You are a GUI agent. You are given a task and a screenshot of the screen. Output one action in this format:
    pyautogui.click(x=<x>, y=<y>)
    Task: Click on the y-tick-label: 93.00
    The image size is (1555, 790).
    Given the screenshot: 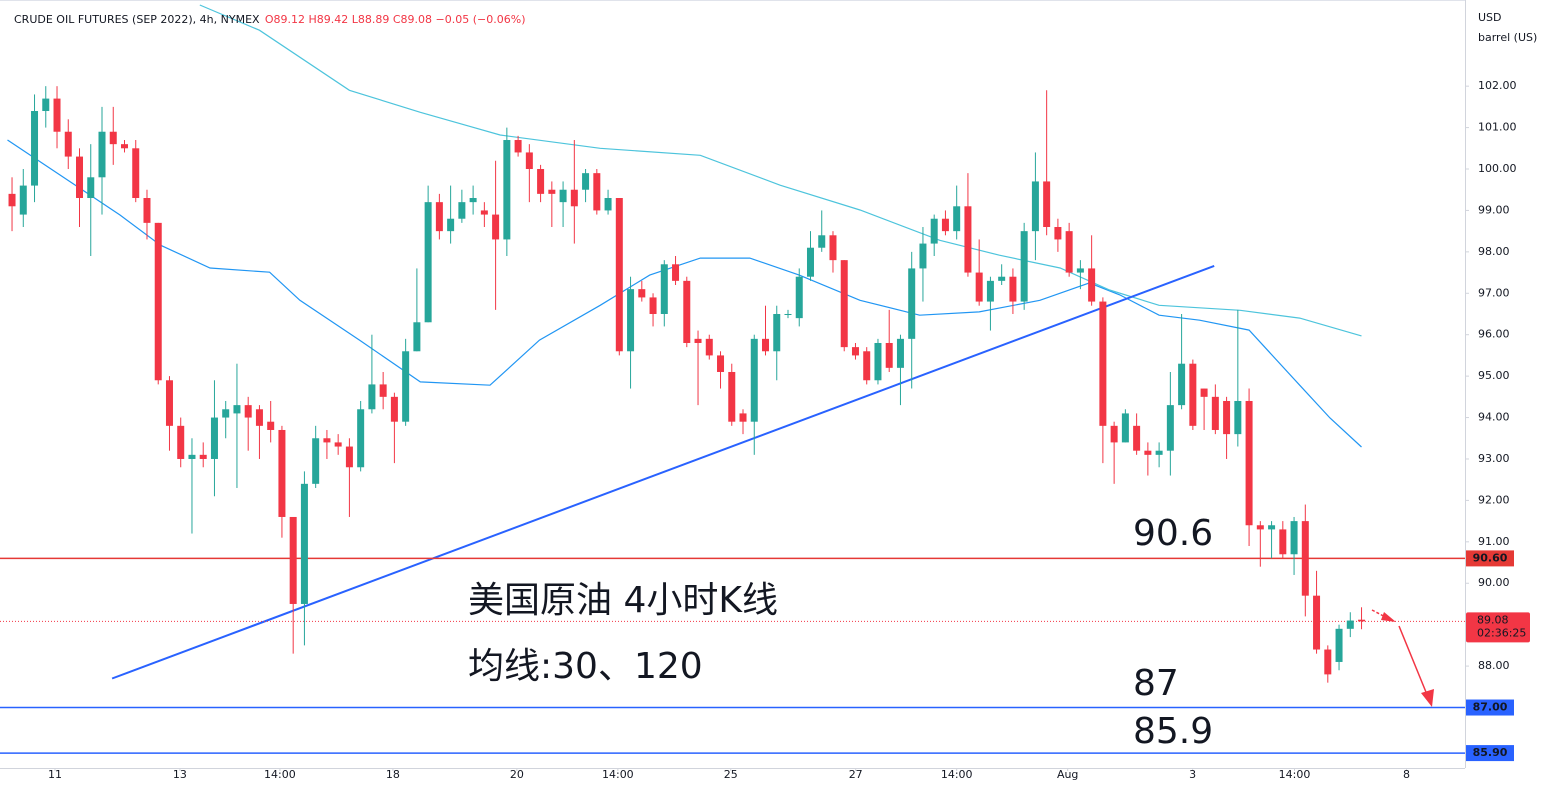 What is the action you would take?
    pyautogui.click(x=1494, y=458)
    